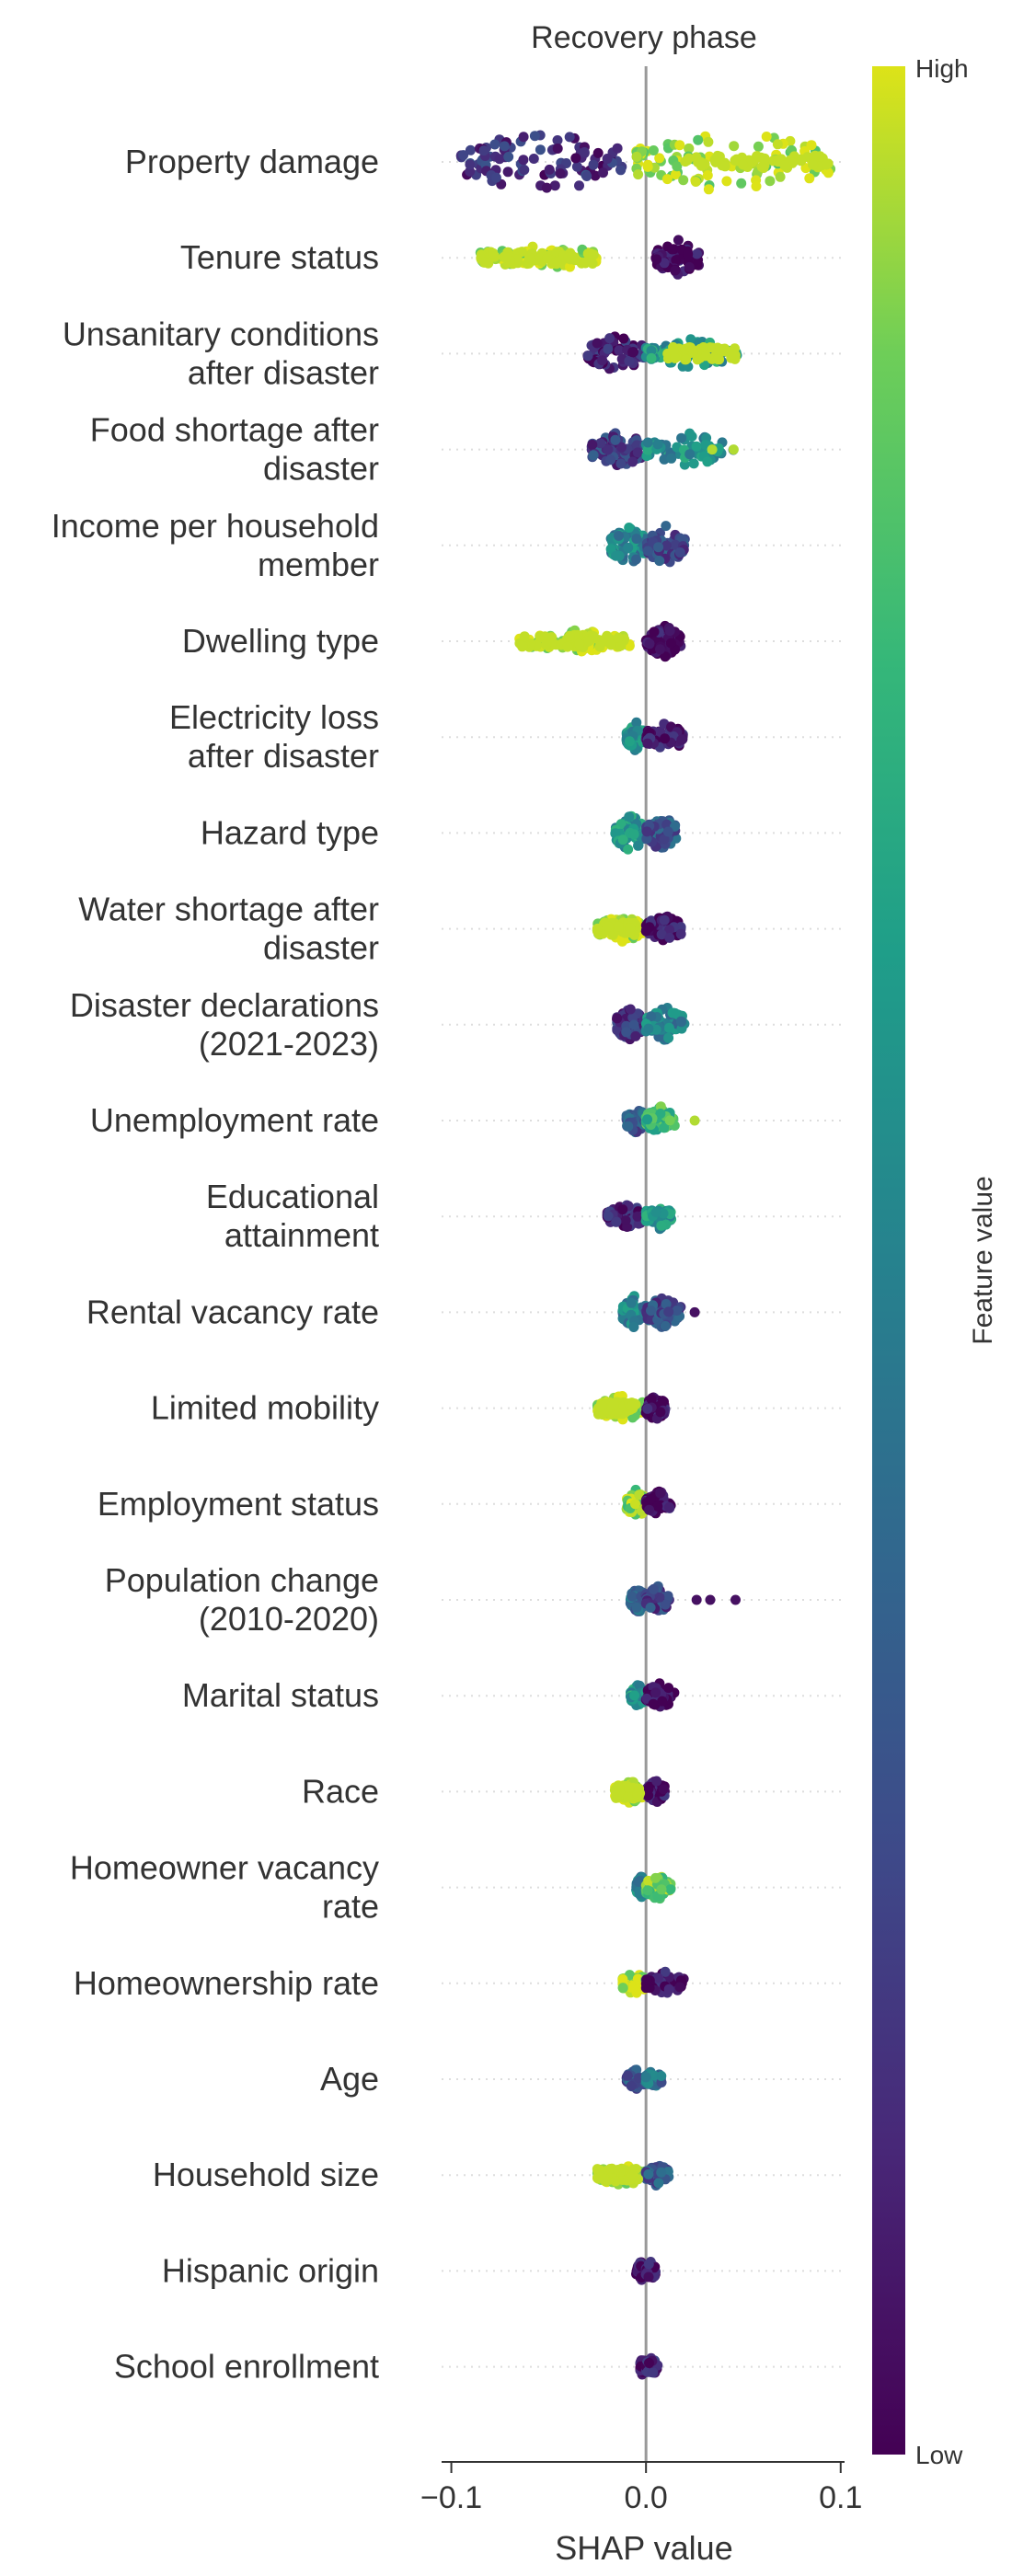 The height and width of the screenshot is (2576, 1012). Describe the element at coordinates (290, 832) in the screenshot. I see `feature-label: Hazard type` at that location.